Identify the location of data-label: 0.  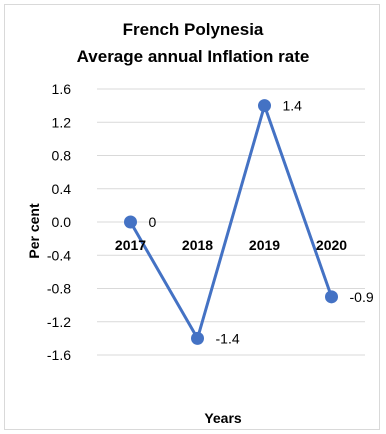
(153, 222).